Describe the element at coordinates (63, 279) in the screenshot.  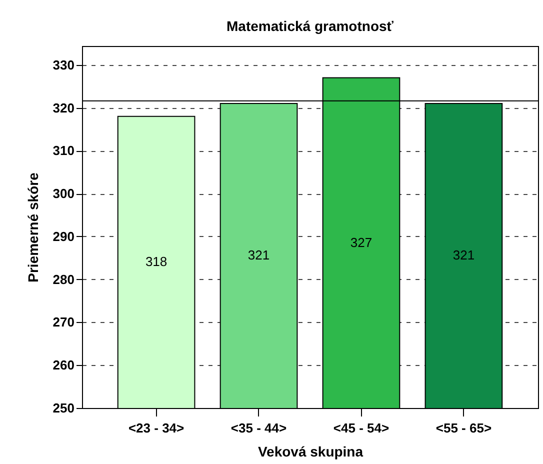
I see `y-tick-label: 280` at that location.